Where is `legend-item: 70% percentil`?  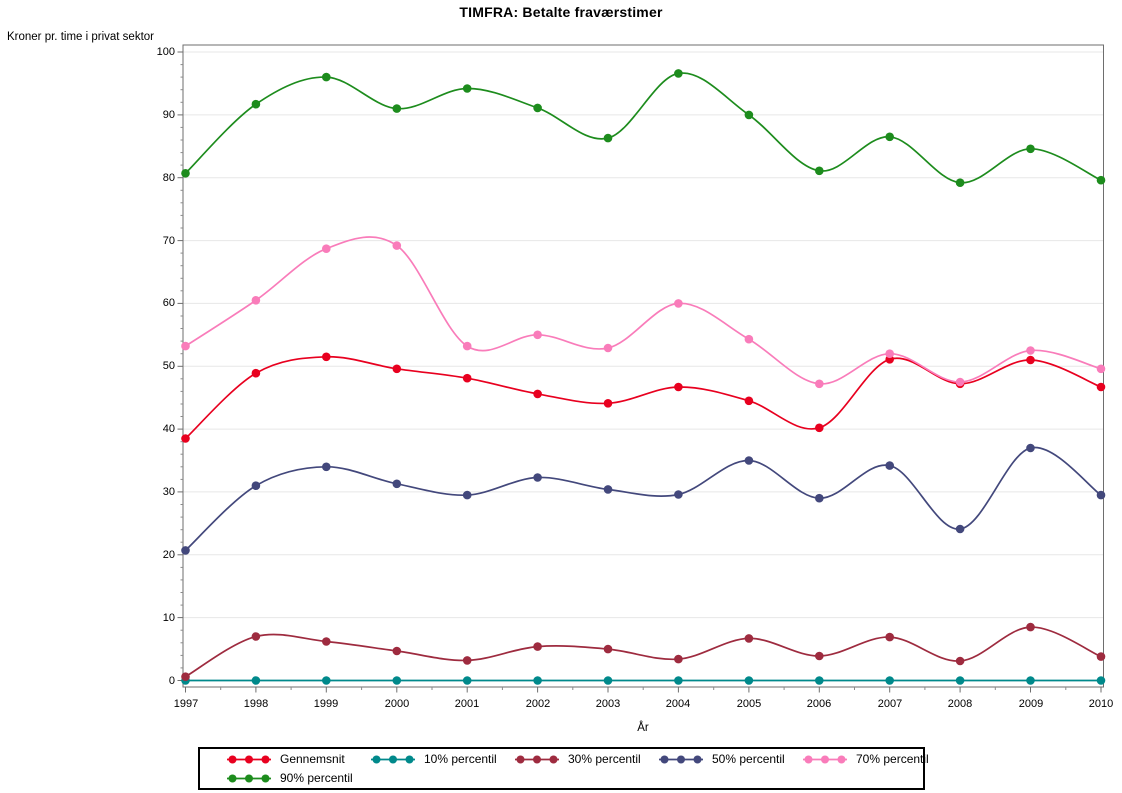 legend-item: 70% percentil is located at coordinates (852, 759).